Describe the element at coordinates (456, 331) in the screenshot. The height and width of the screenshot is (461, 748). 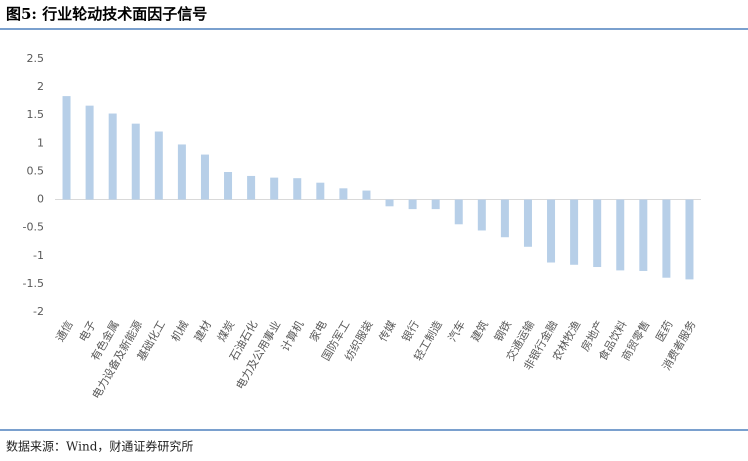
I see `x-tick-label: 汽车` at that location.